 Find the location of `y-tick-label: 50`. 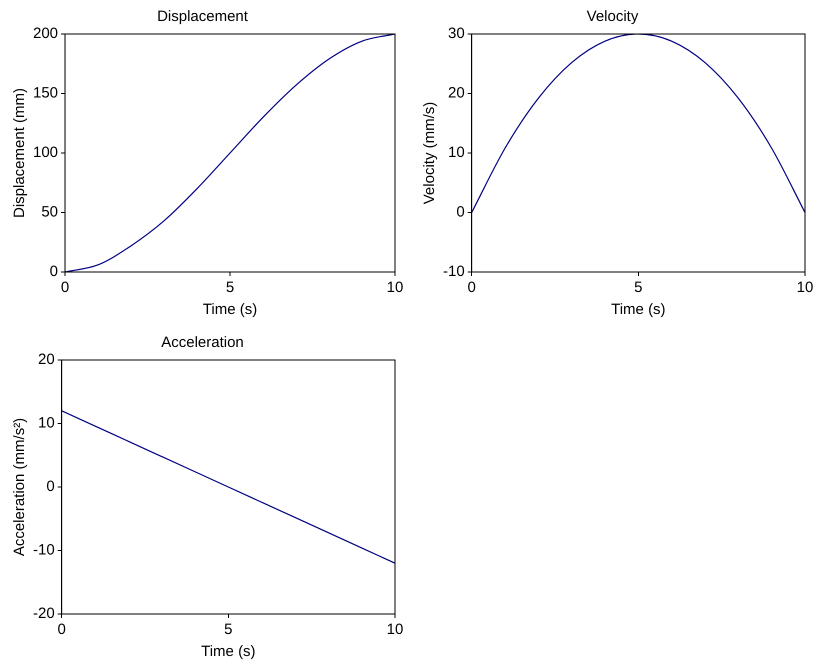

y-tick-label: 50 is located at coordinates (49, 212).